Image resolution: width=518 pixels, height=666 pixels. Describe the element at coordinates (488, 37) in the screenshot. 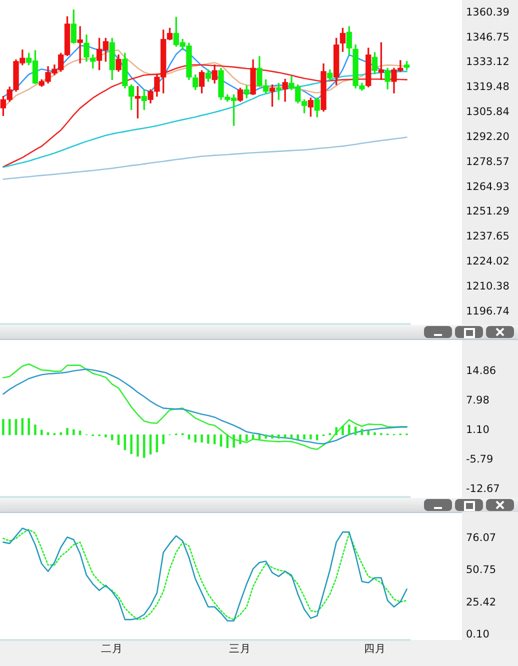

I see `y-tick-label: 1346.75` at that location.